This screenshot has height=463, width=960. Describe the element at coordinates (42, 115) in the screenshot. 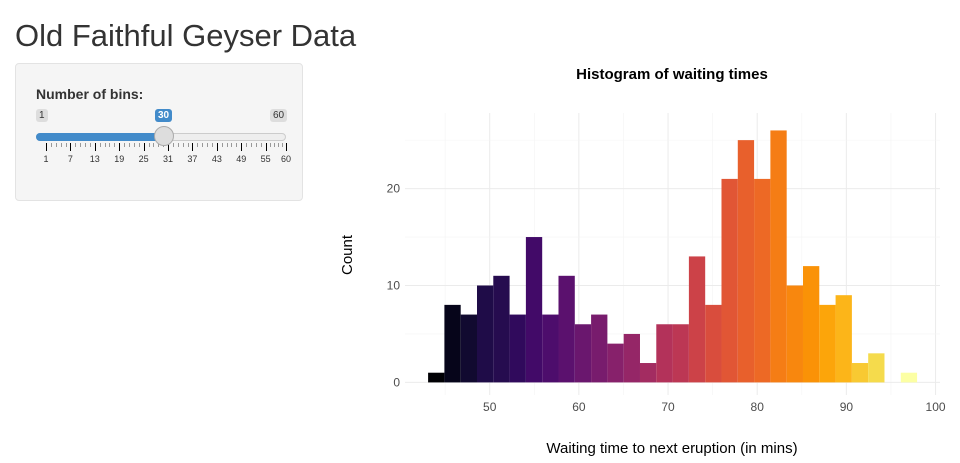

I see `slider-min-label: 1` at that location.